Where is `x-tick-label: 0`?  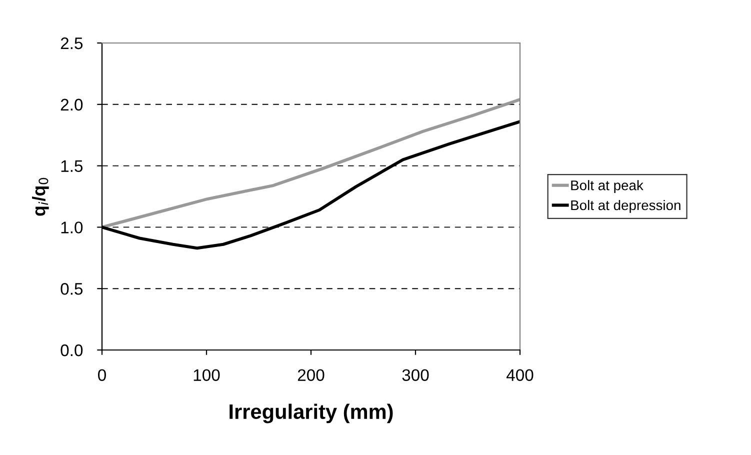 x-tick-label: 0 is located at coordinates (102, 375).